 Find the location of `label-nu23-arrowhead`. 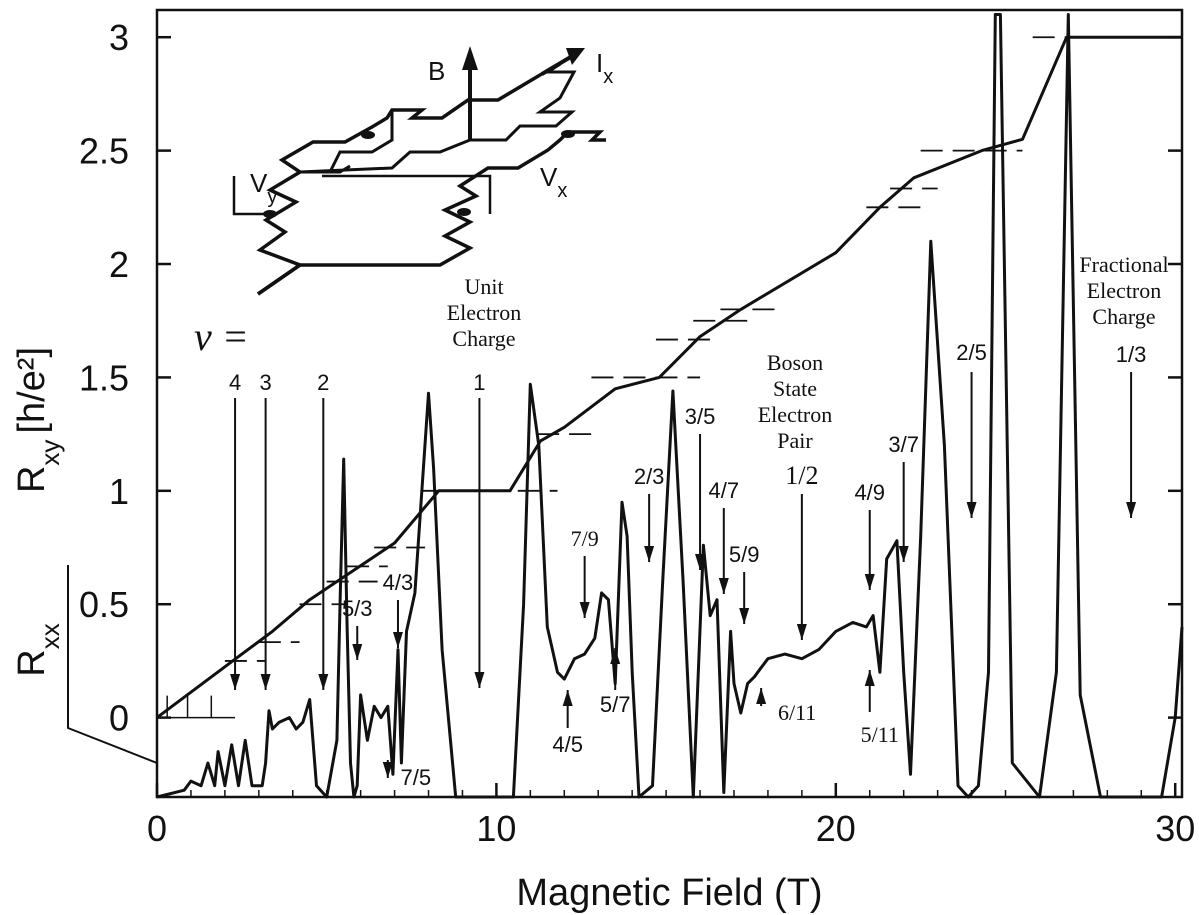

label-nu23-arrowhead is located at coordinates (649, 554).